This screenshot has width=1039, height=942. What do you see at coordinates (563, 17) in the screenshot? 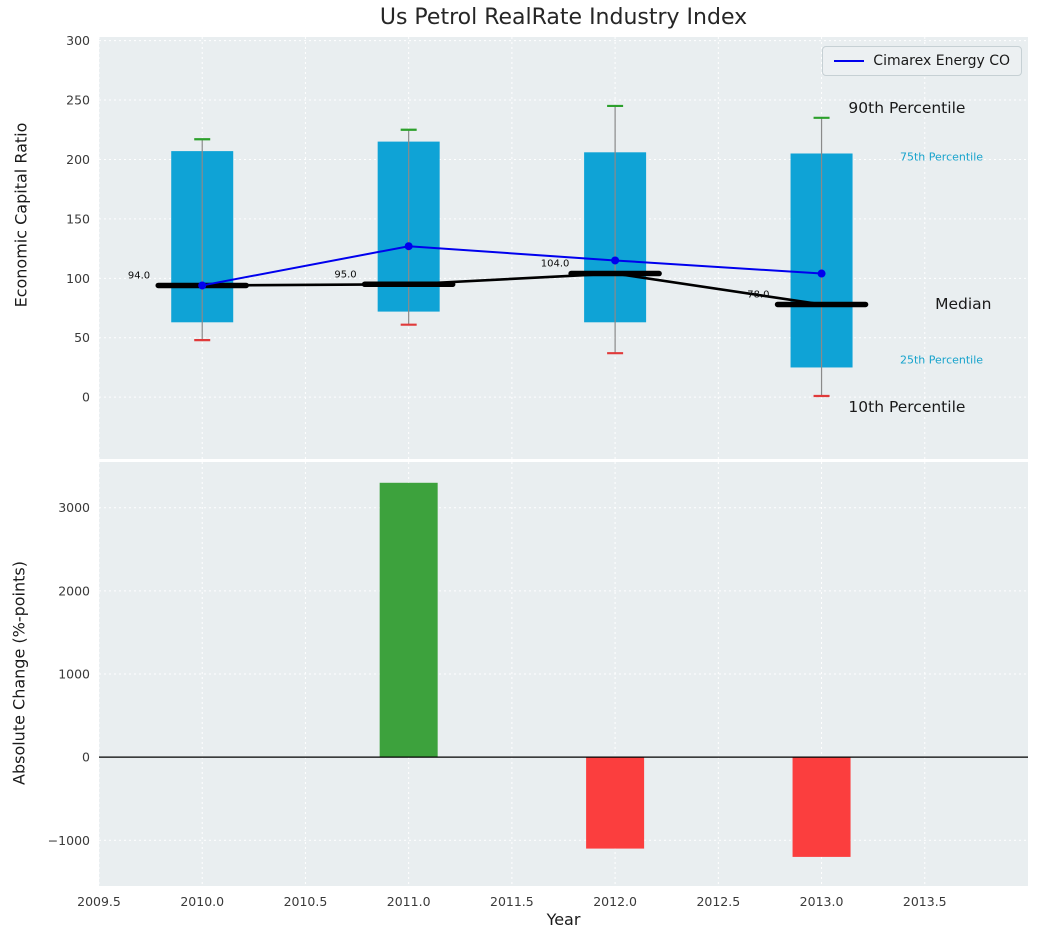
I see `chart-title: Us Petrol RealRate Industry Index` at bounding box center [563, 17].